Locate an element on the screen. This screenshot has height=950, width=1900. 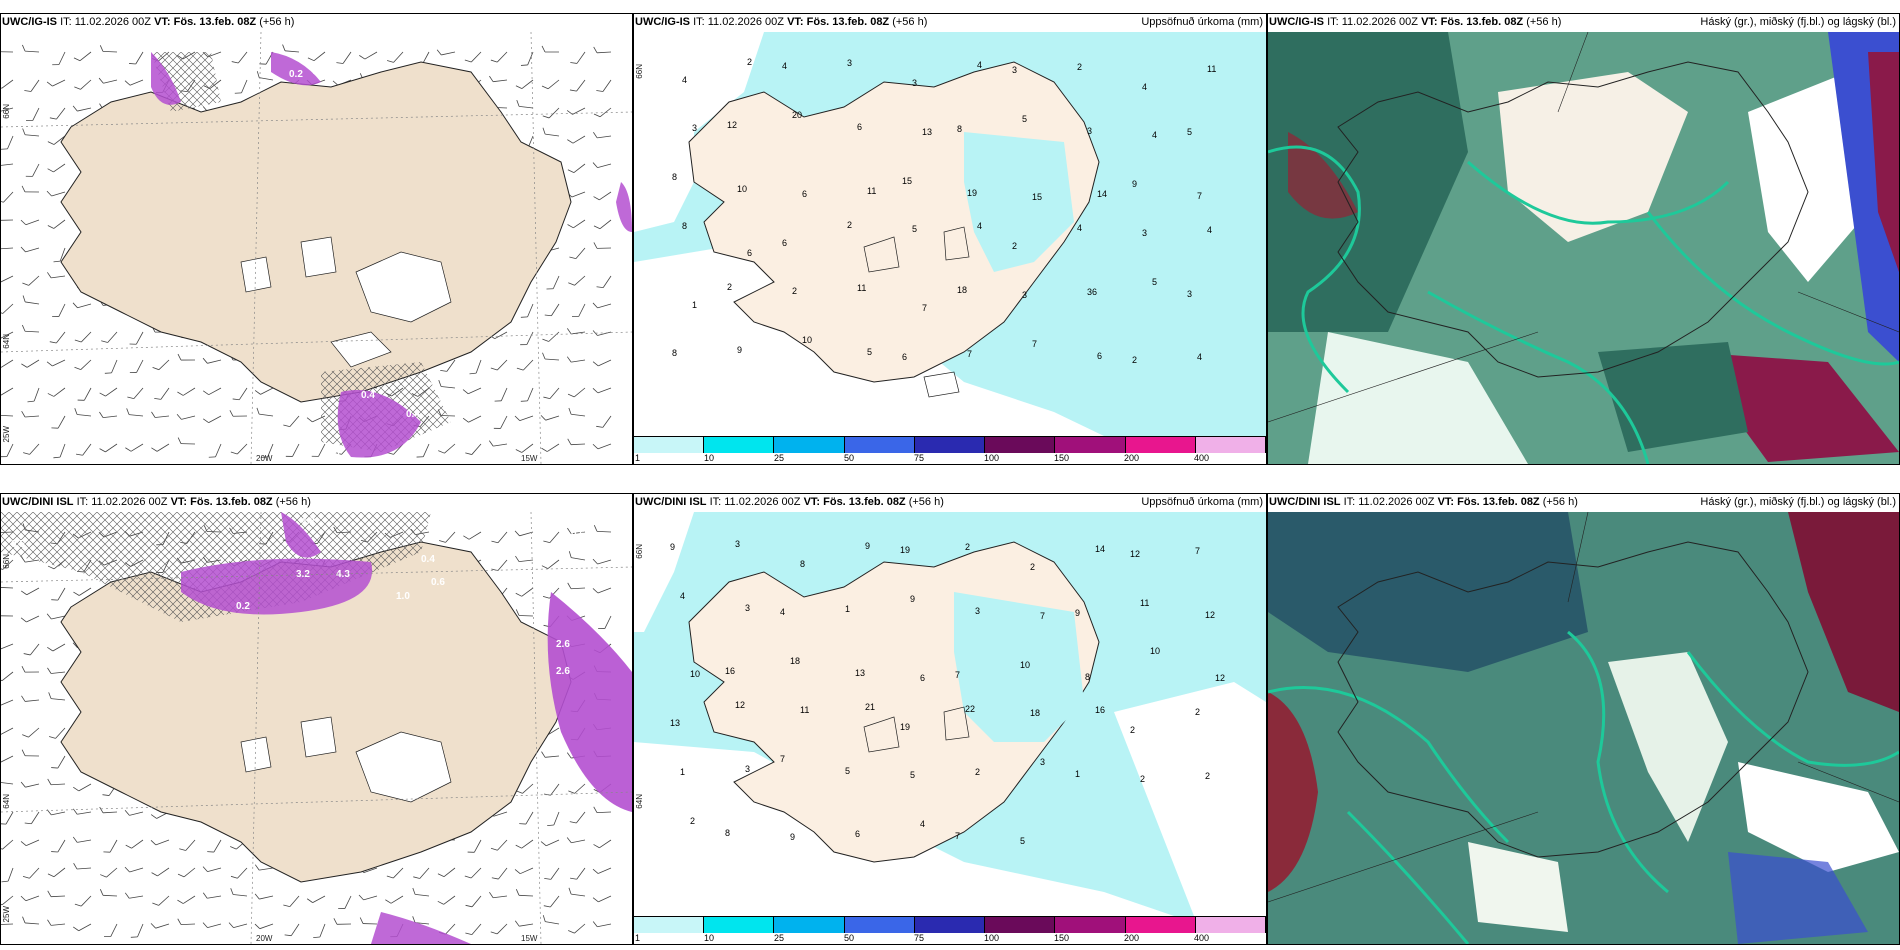
lon-label-20w: 20W is located at coordinates (264, 458).